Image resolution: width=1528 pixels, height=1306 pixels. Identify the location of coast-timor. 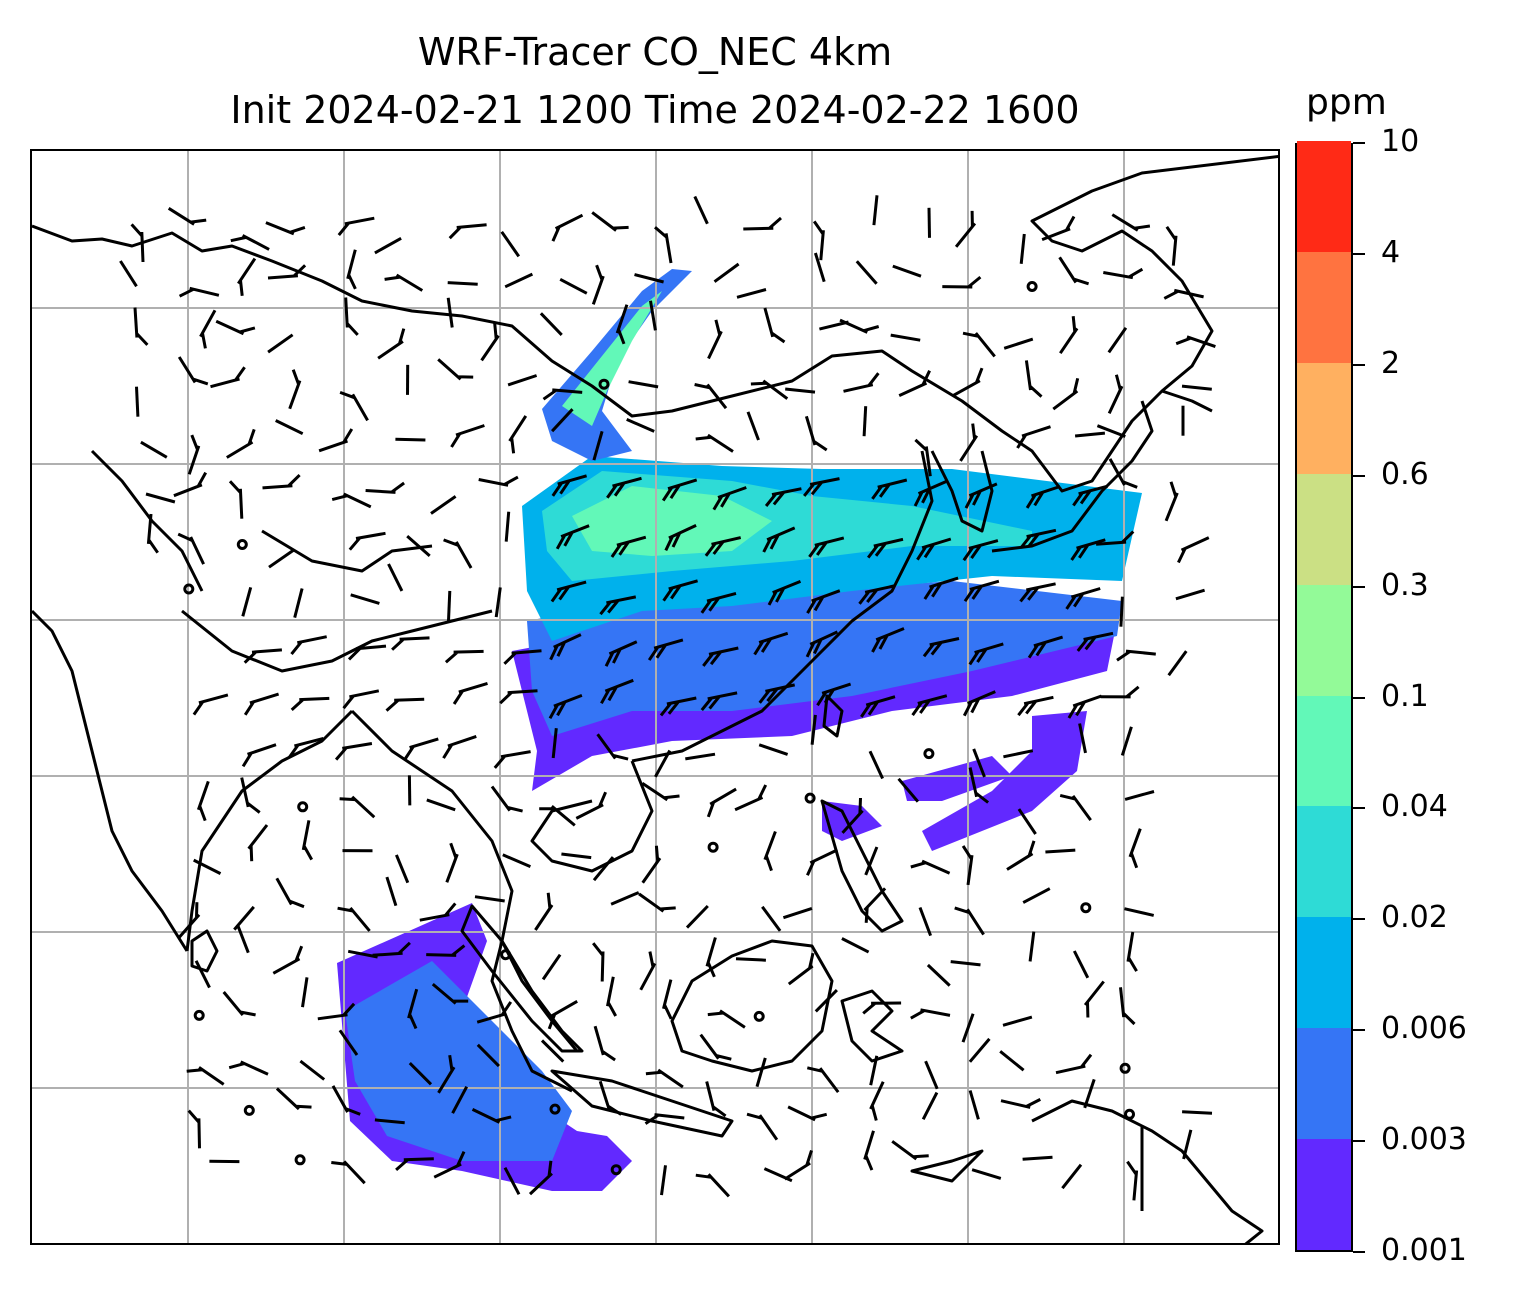
(947, 1166).